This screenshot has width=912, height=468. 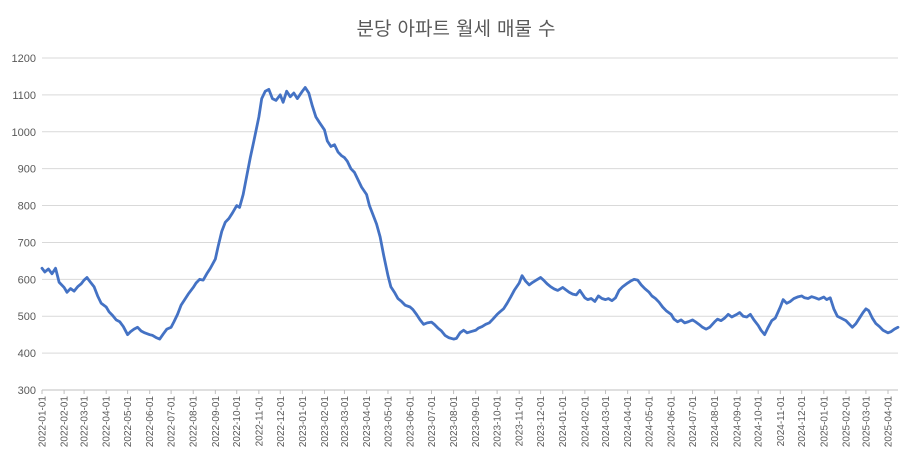 What do you see at coordinates (388, 422) in the screenshot?
I see `x-tick-label: 2023-05-01` at bounding box center [388, 422].